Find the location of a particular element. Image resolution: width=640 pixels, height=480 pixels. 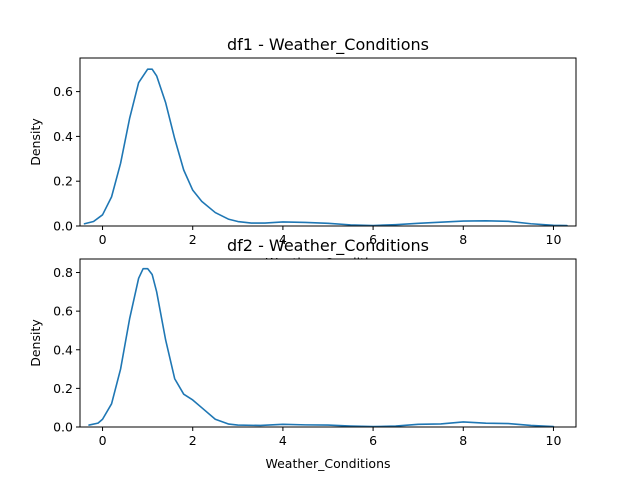

y-tick-label: 0.8 is located at coordinates (63, 272).